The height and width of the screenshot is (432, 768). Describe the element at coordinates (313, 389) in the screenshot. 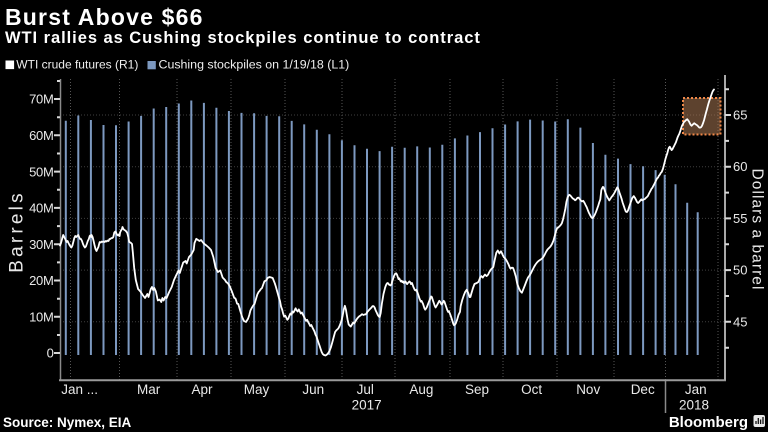

I see `svg-text: Jun` at that location.